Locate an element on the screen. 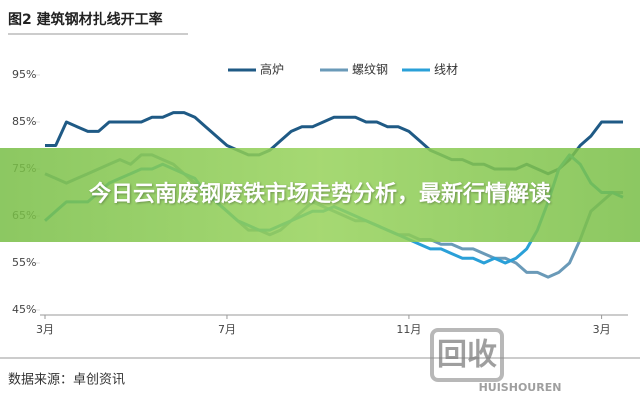 The image size is (640, 400). watermark-text: HUISHOUREN is located at coordinates (520, 387).